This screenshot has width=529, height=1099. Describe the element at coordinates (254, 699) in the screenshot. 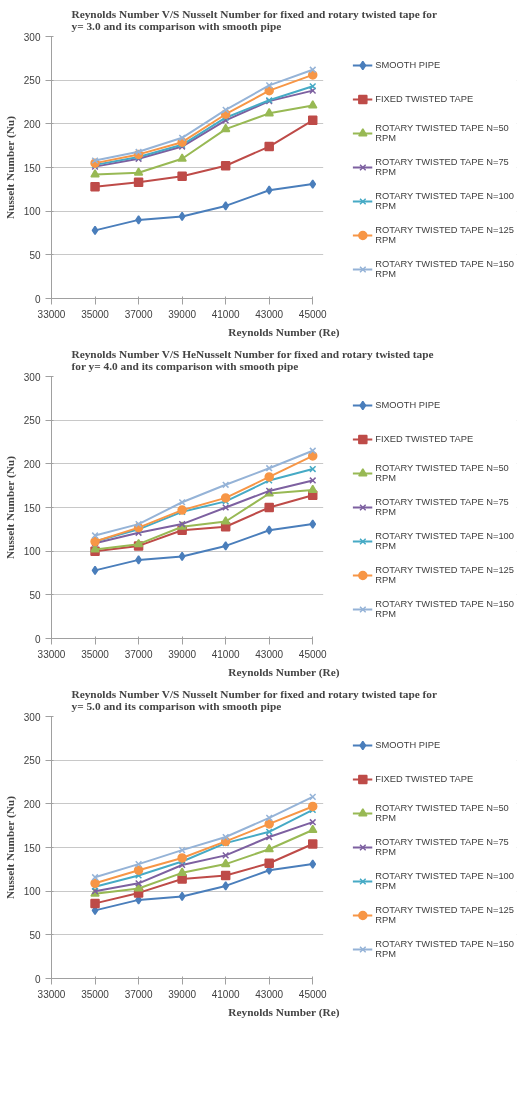

I see `chart-title: Reynolds Number V/S Nusselt Number for fixed and rotary twisted tape for y= 5.0 and its comparison with smooth pipe` at that location.